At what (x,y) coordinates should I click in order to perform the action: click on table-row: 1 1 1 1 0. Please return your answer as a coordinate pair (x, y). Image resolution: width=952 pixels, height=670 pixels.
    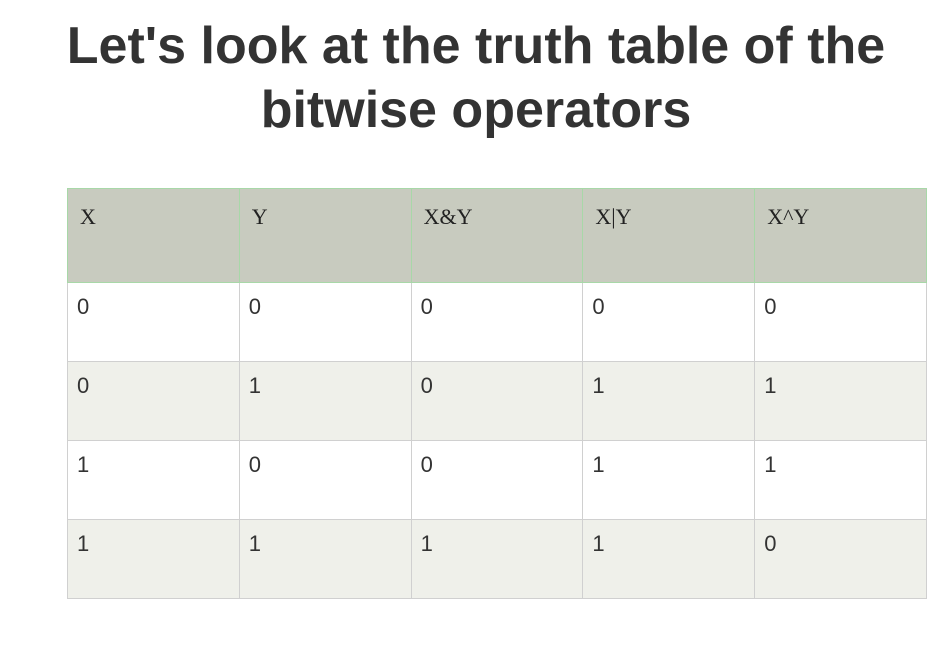
    Looking at the image, I should click on (497, 559).